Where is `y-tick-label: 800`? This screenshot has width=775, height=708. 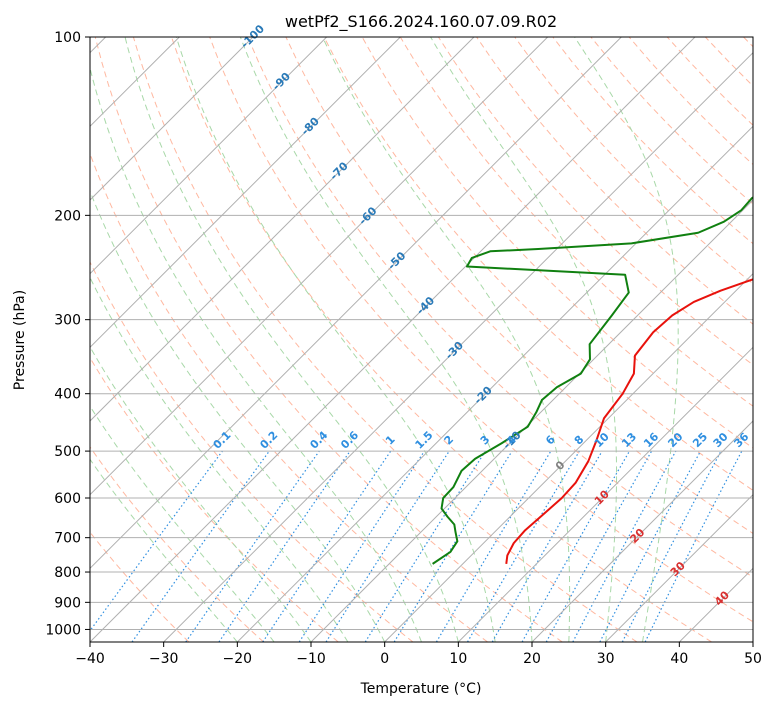
y-tick-label: 800 is located at coordinates (67, 573).